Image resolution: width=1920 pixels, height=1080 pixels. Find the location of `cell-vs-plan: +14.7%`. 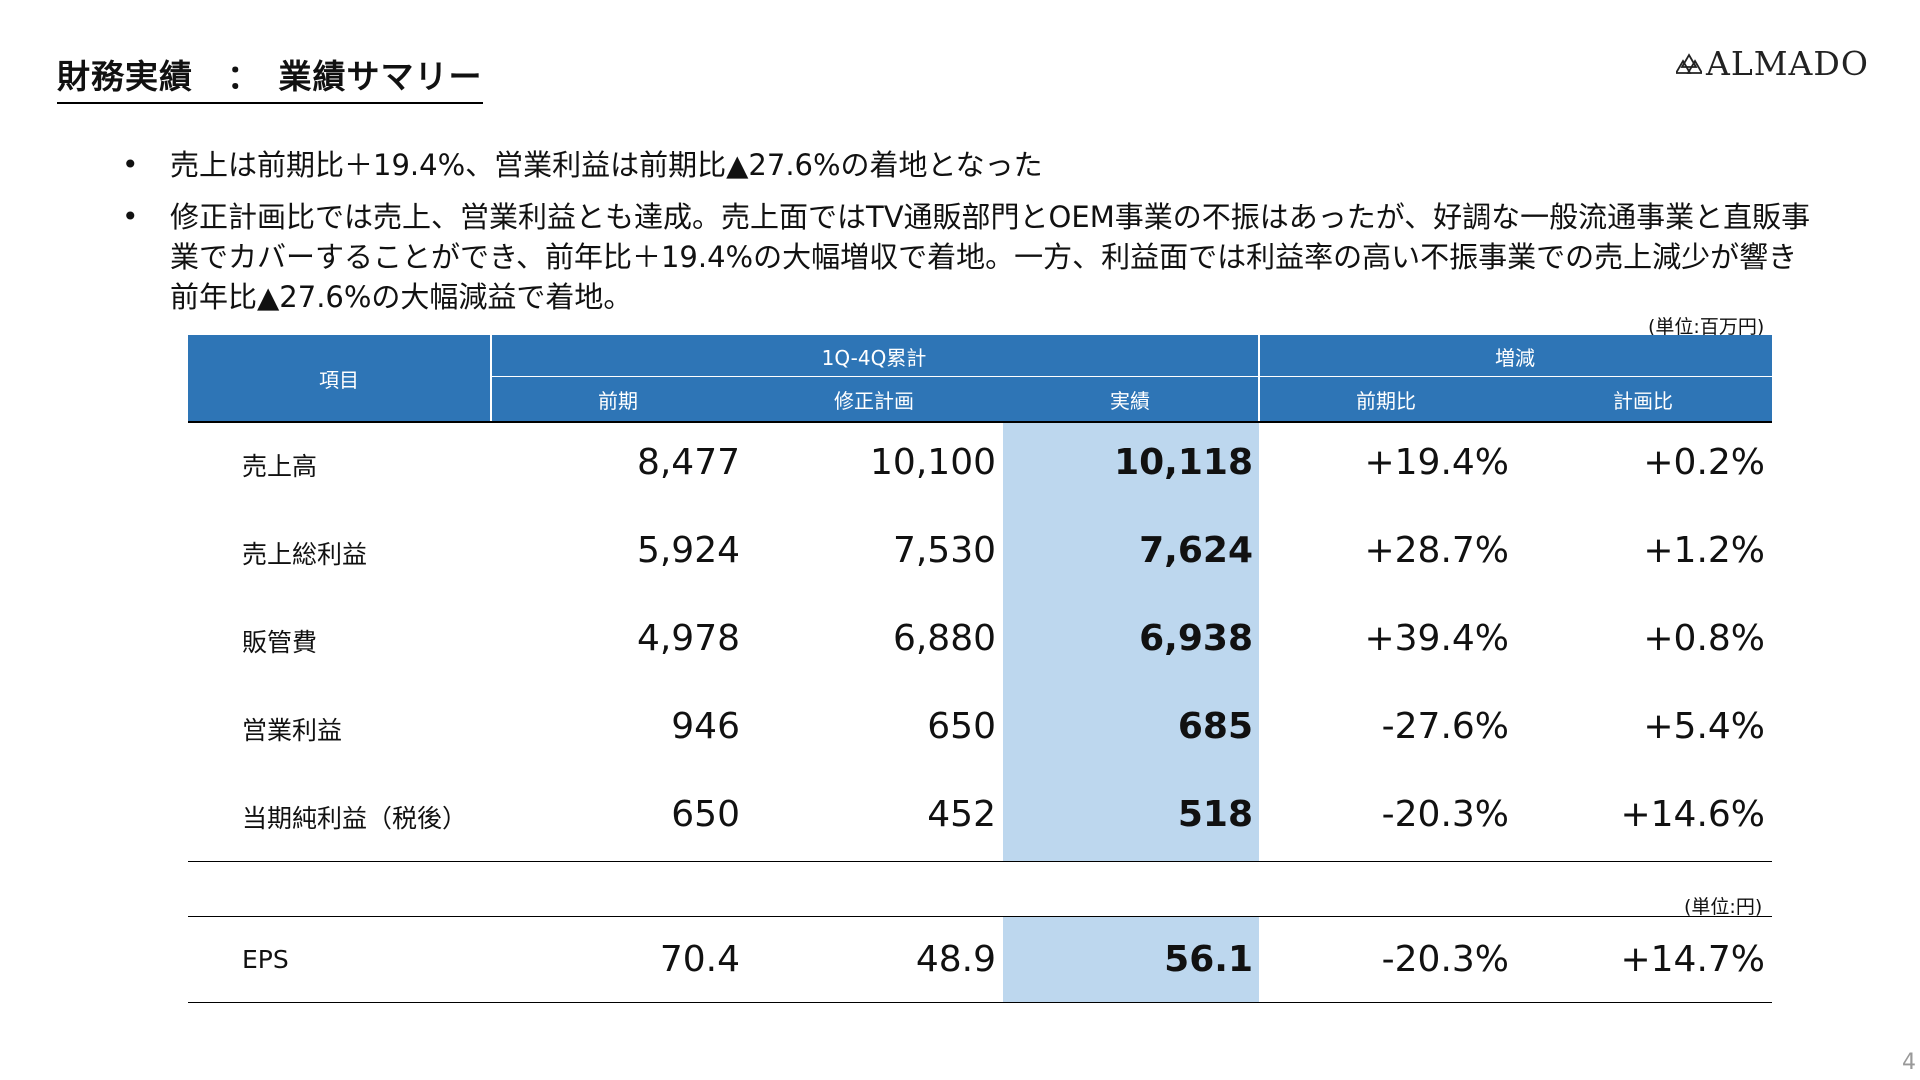

cell-vs-plan: +14.7% is located at coordinates (1692, 959).